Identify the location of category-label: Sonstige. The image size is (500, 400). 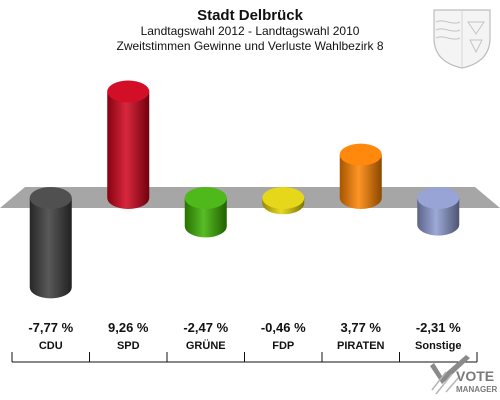
(438, 346).